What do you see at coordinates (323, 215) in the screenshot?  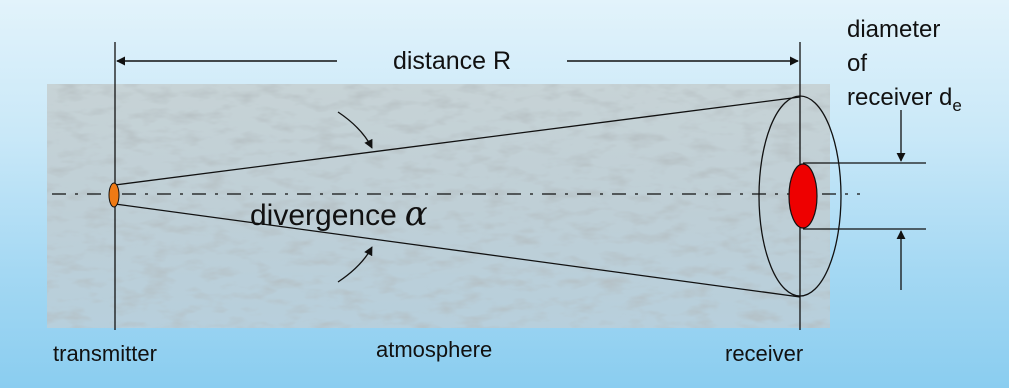 I see `divergence-label-text: divergence` at bounding box center [323, 215].